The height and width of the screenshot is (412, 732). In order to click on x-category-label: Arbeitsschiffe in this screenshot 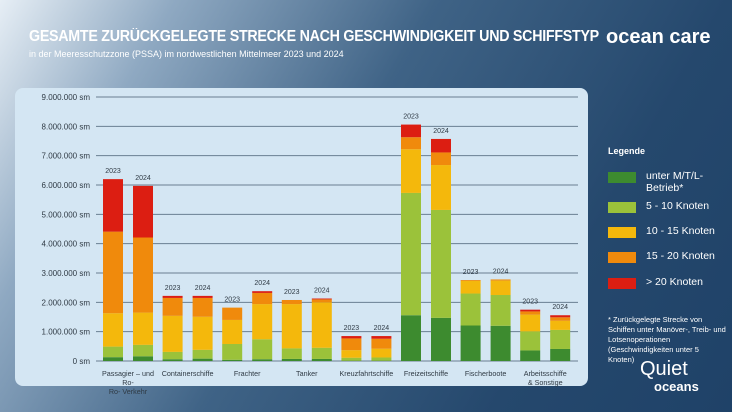, I will do `click(545, 373)`.